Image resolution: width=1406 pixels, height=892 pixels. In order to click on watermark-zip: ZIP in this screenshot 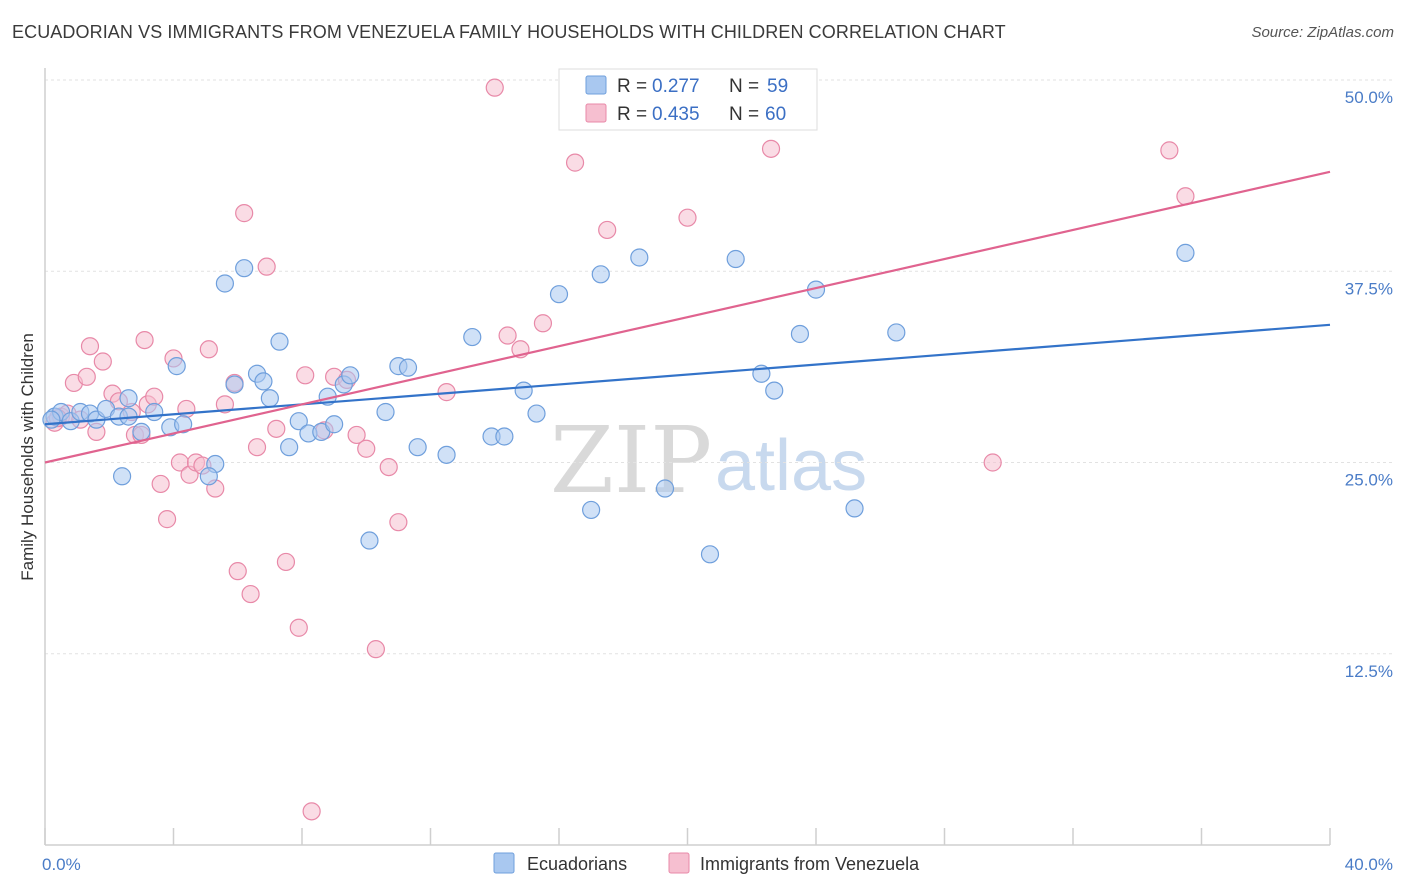, I will do `click(631, 460)`.